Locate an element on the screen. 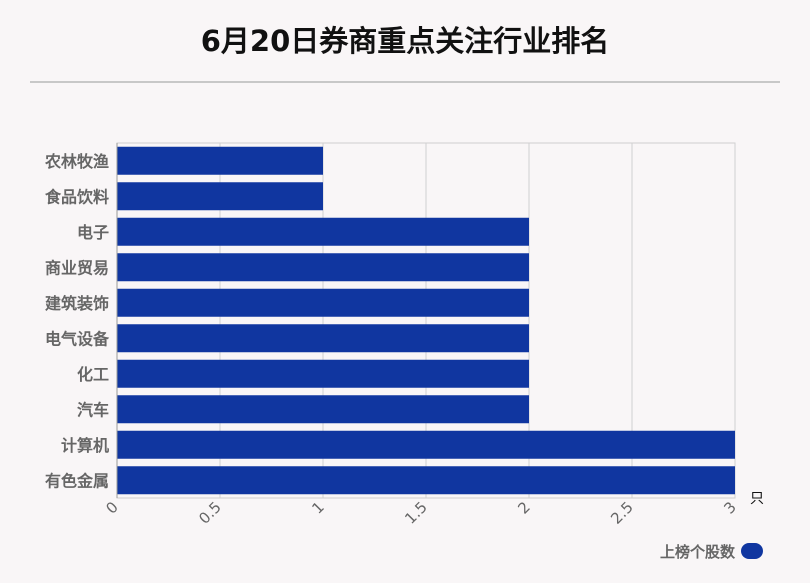  legend: 上榜个股数 is located at coordinates (712, 551).